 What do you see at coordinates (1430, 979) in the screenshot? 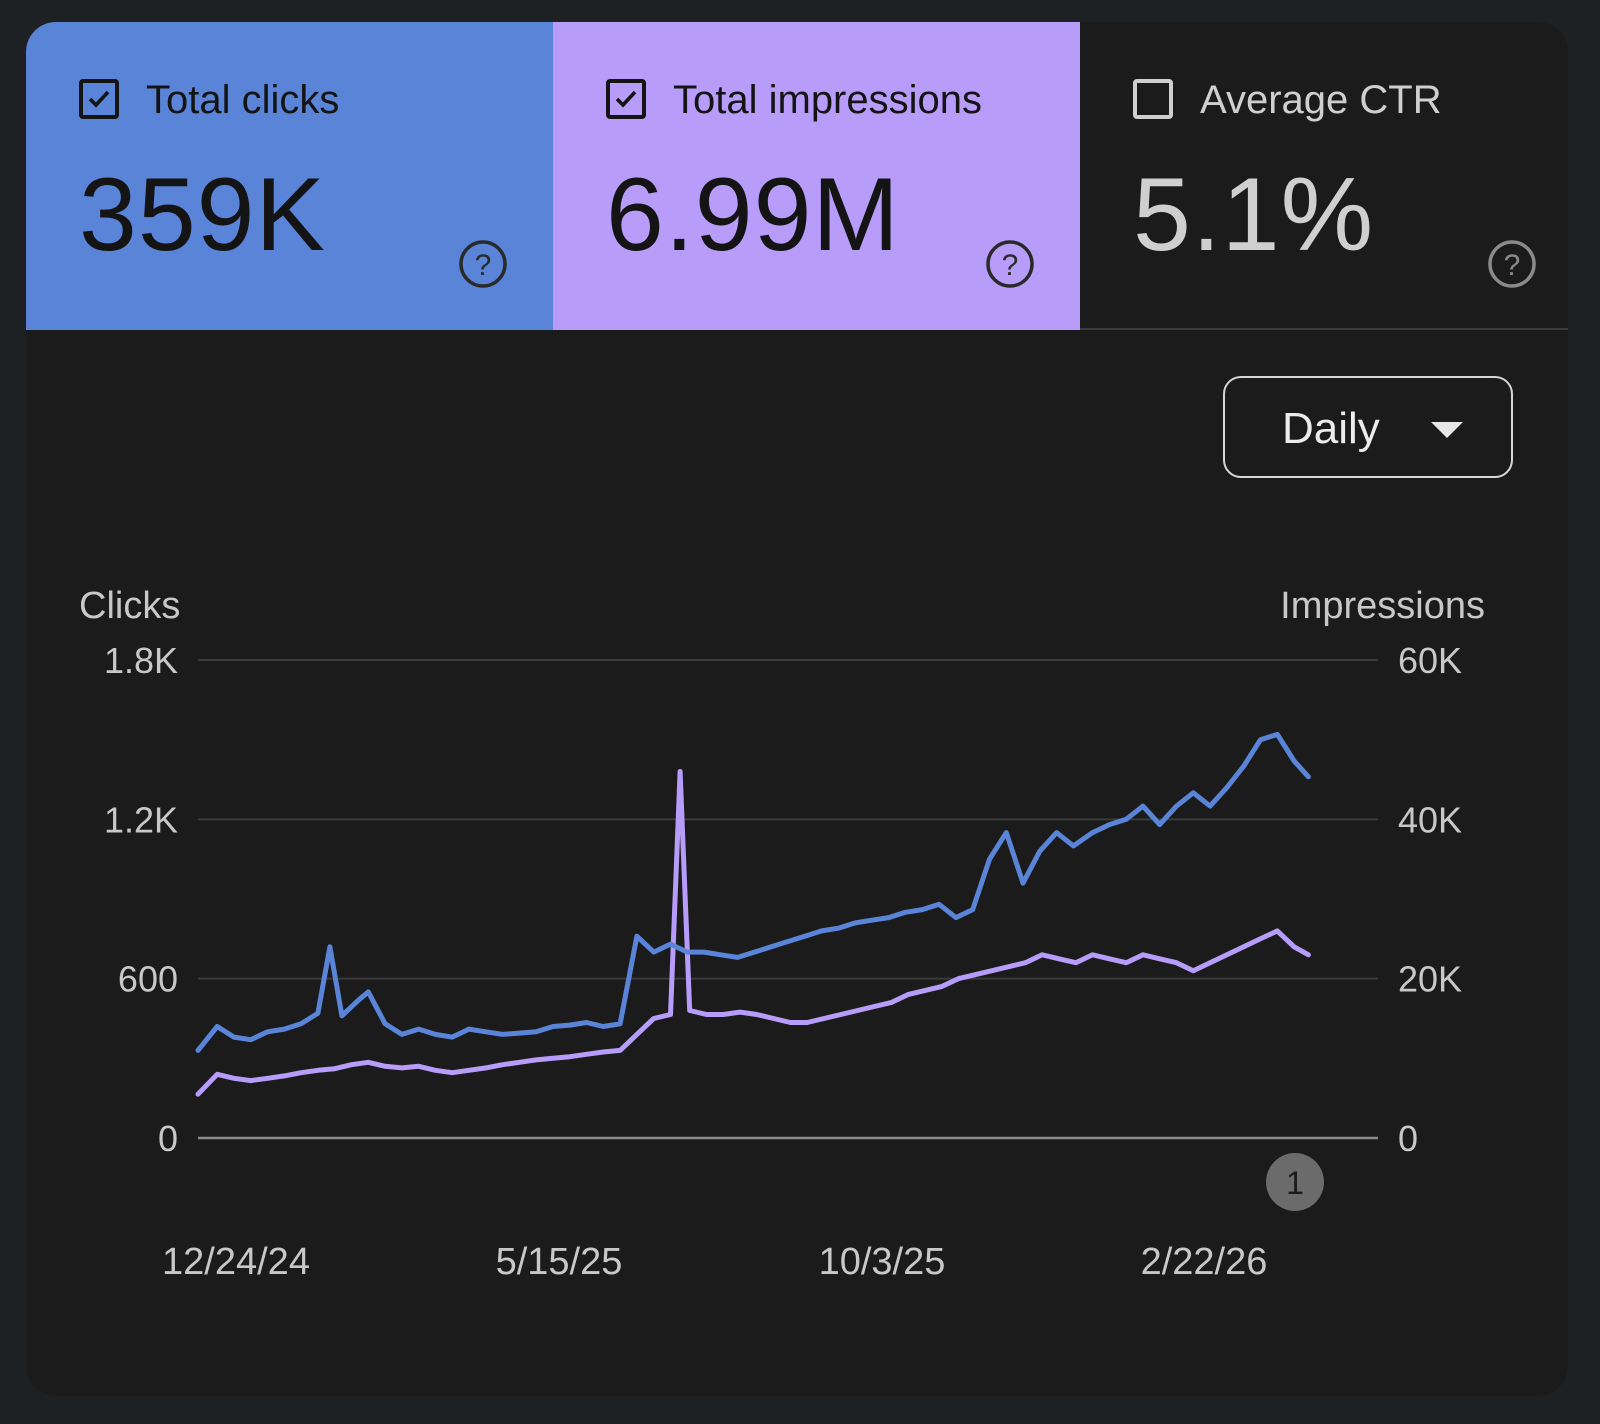
I see `y-right-tick-label: 20K` at bounding box center [1430, 979].